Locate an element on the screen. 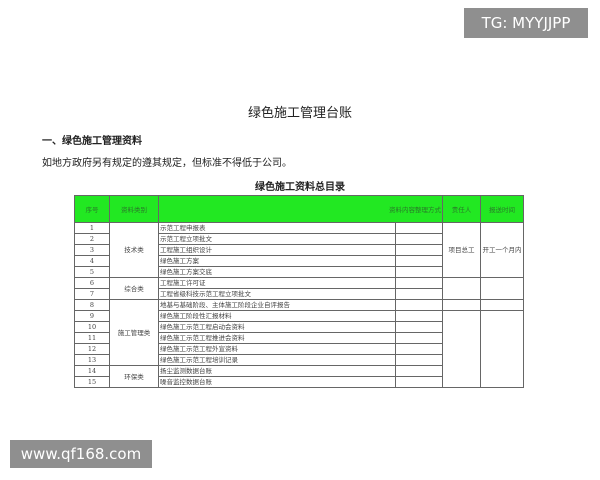 This screenshot has height=480, width=600. header-category: 资料类别 is located at coordinates (134, 209).